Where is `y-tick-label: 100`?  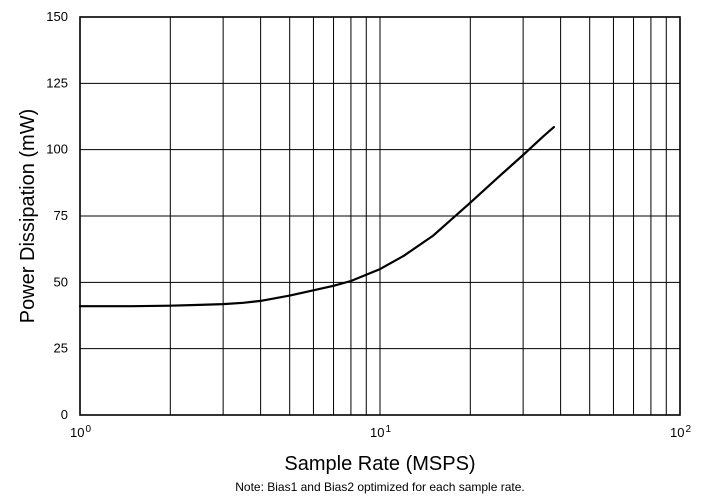
y-tick-label: 100 is located at coordinates (57, 149).